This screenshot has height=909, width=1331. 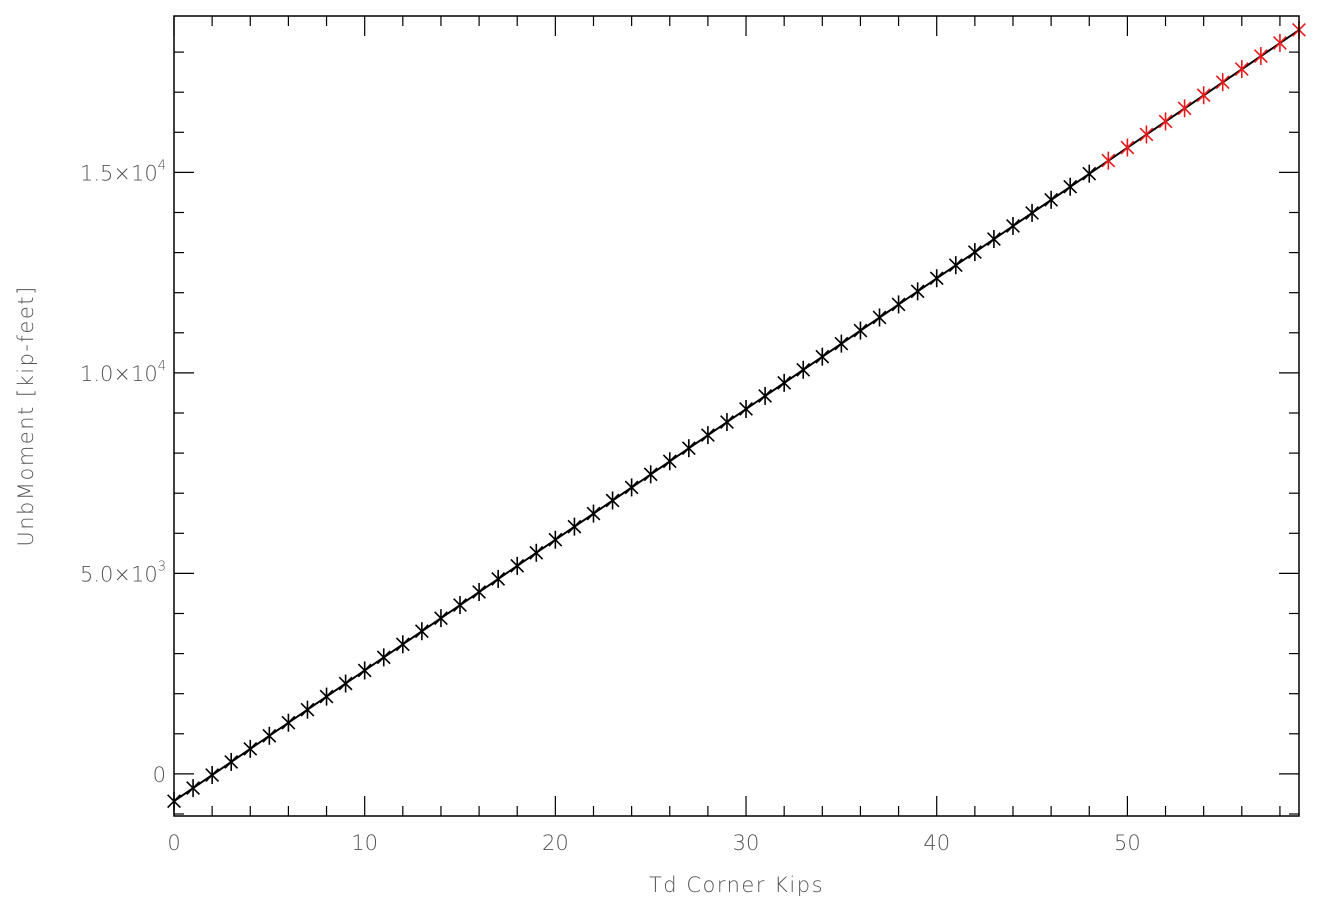 I want to click on x-tick-label: 40, so click(x=936, y=843).